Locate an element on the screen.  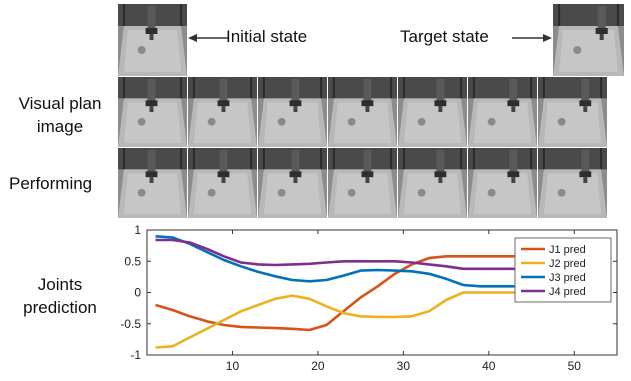
visual-plan-label-line1: Visual plan is located at coordinates (60, 103).